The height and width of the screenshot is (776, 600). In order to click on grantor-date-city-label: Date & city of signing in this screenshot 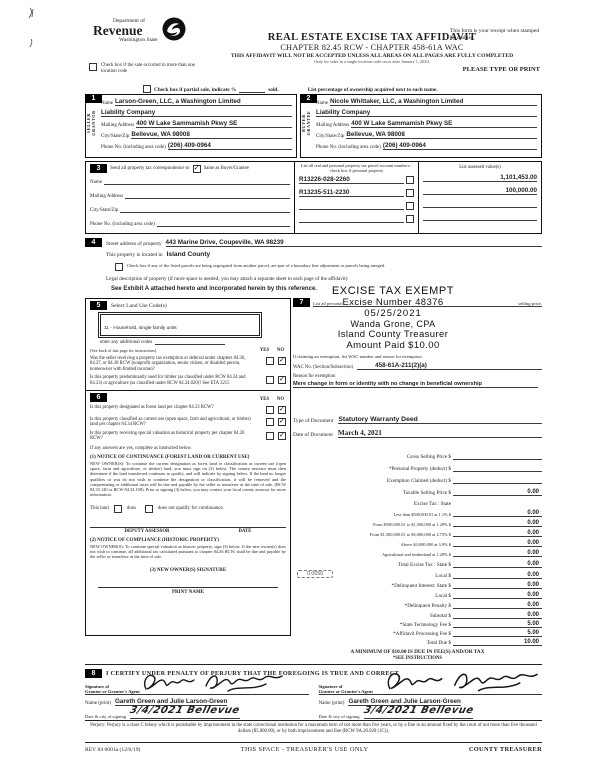, I will do `click(106, 716)`.